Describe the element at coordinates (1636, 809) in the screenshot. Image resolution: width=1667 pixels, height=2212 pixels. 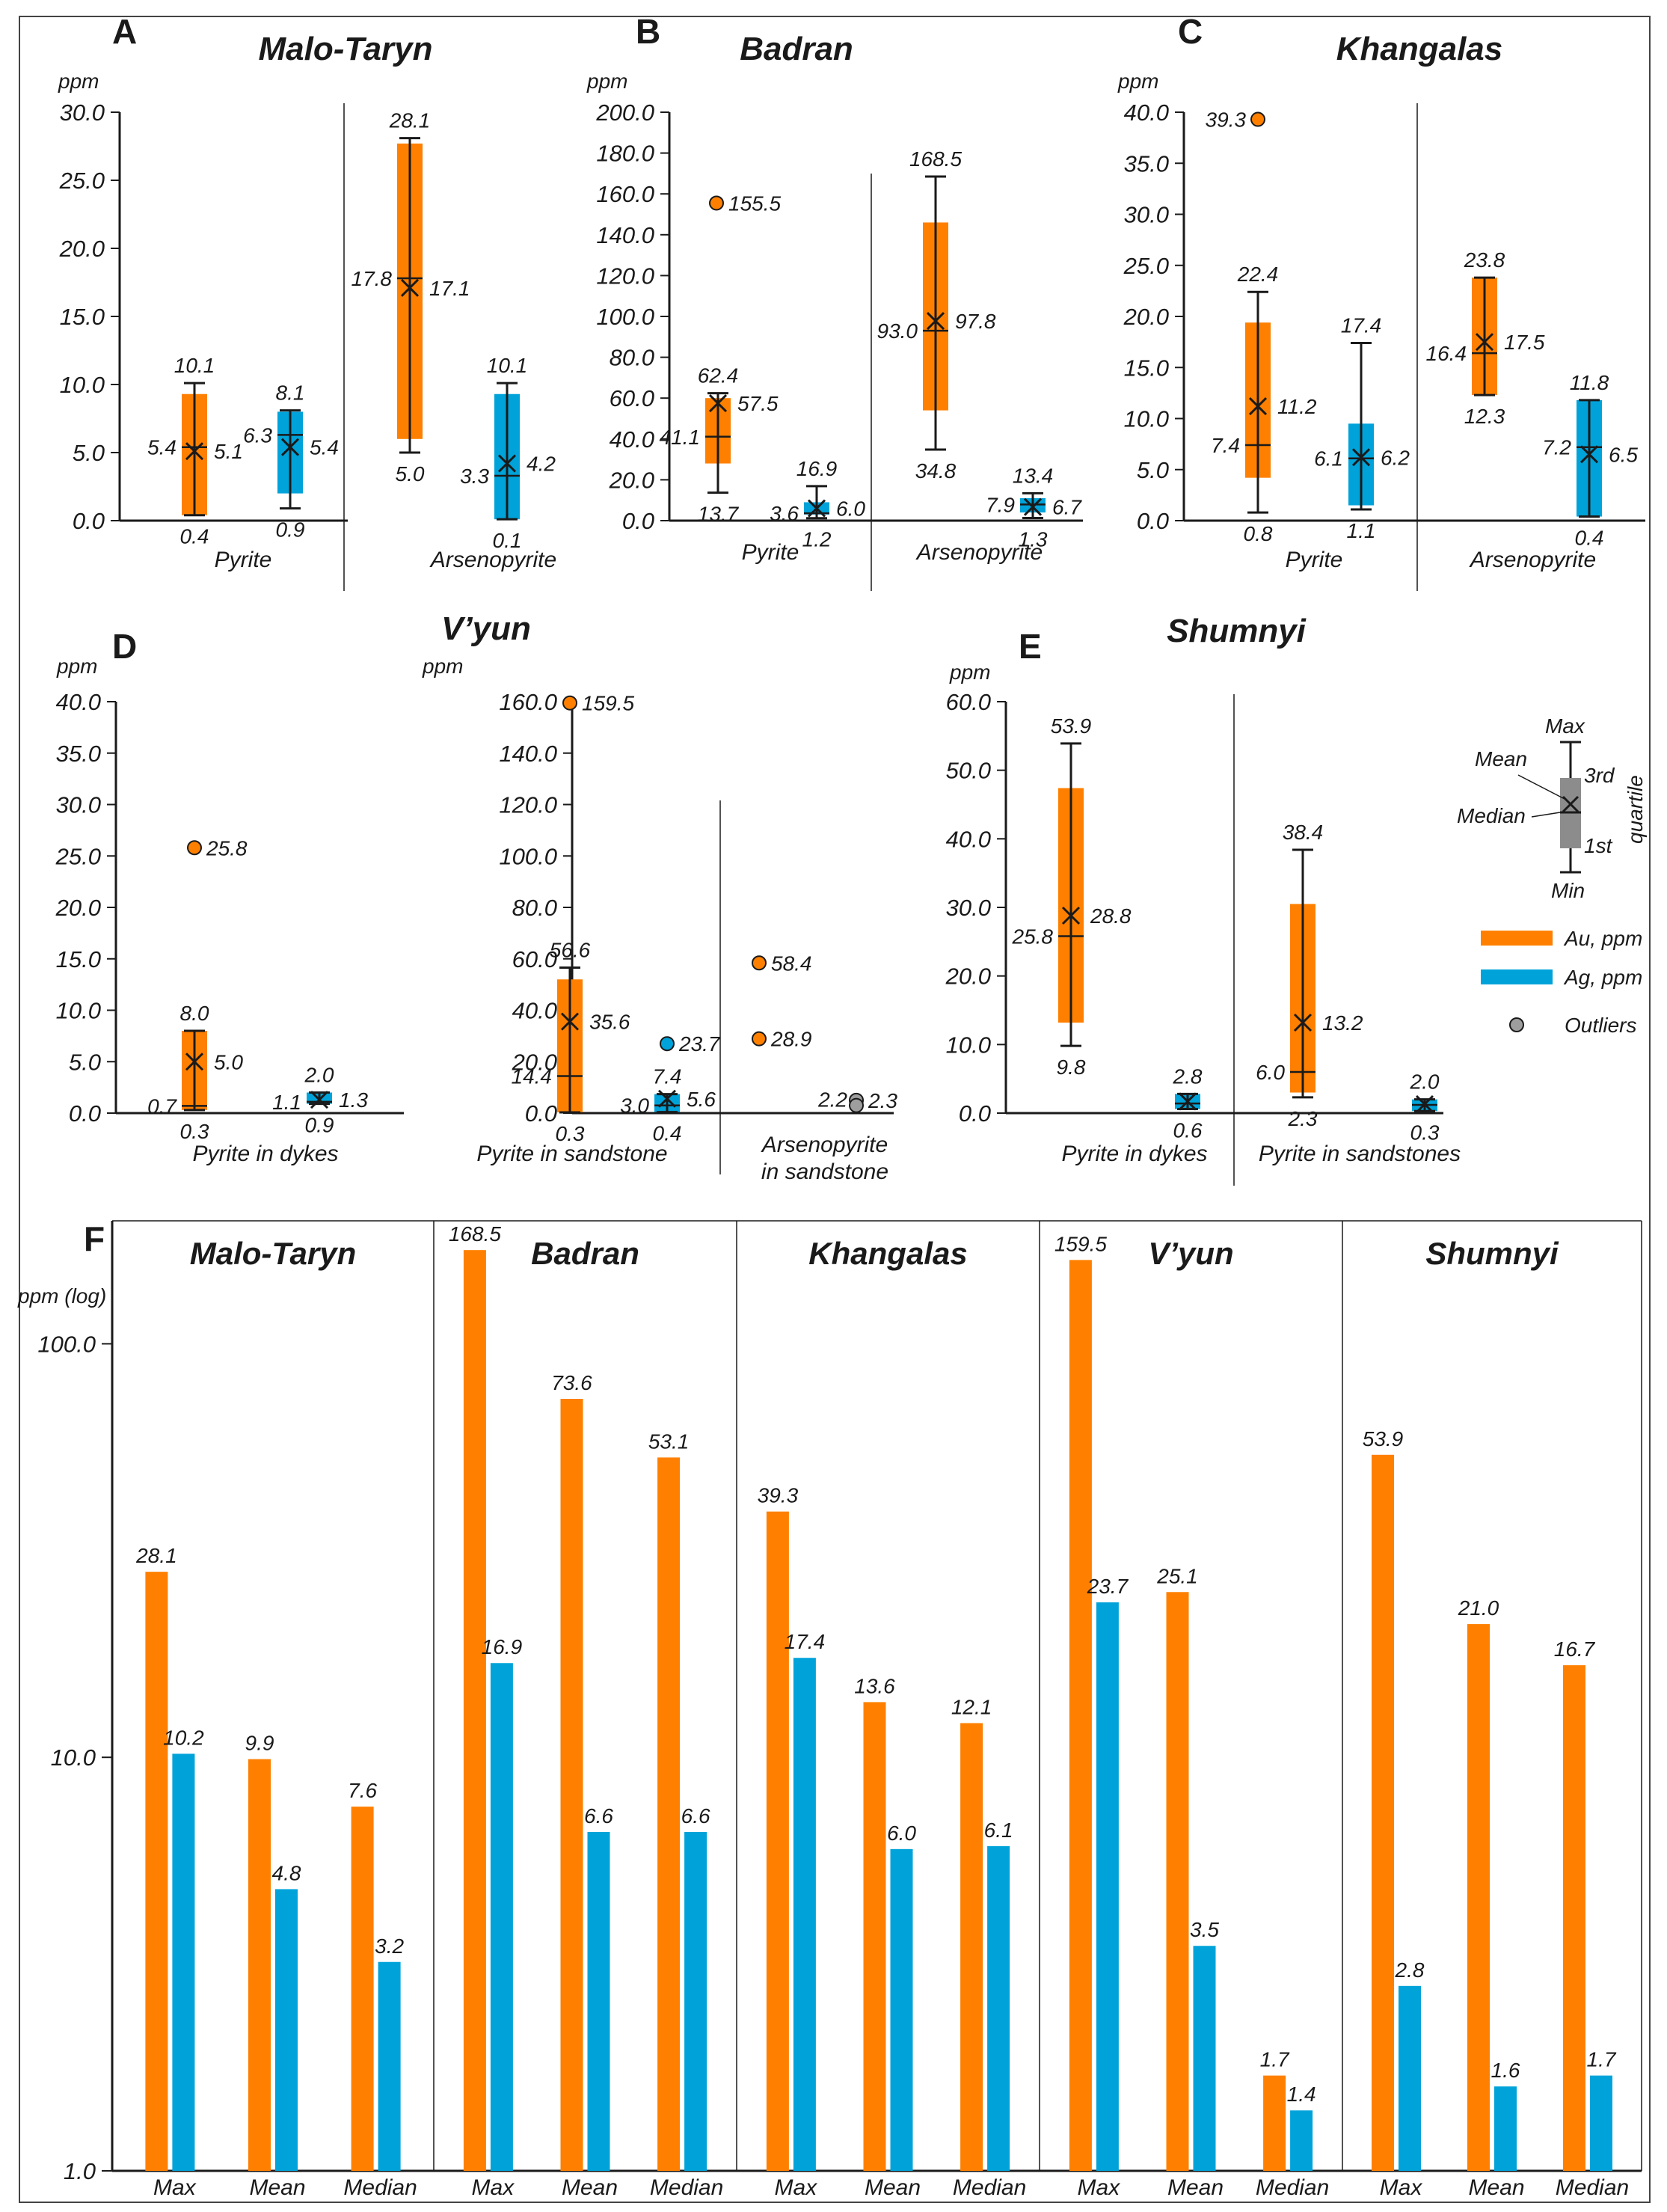
I see `legend-quartile-label: quartile` at that location.